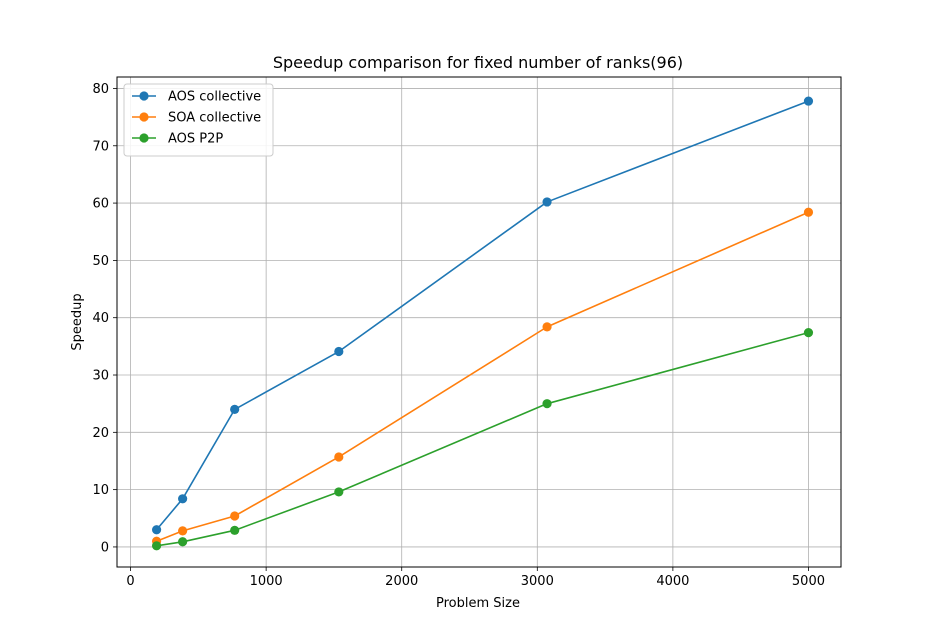 This screenshot has height=637, width=934. What do you see at coordinates (214, 118) in the screenshot?
I see `legend-entry-label: SOA collective` at bounding box center [214, 118].